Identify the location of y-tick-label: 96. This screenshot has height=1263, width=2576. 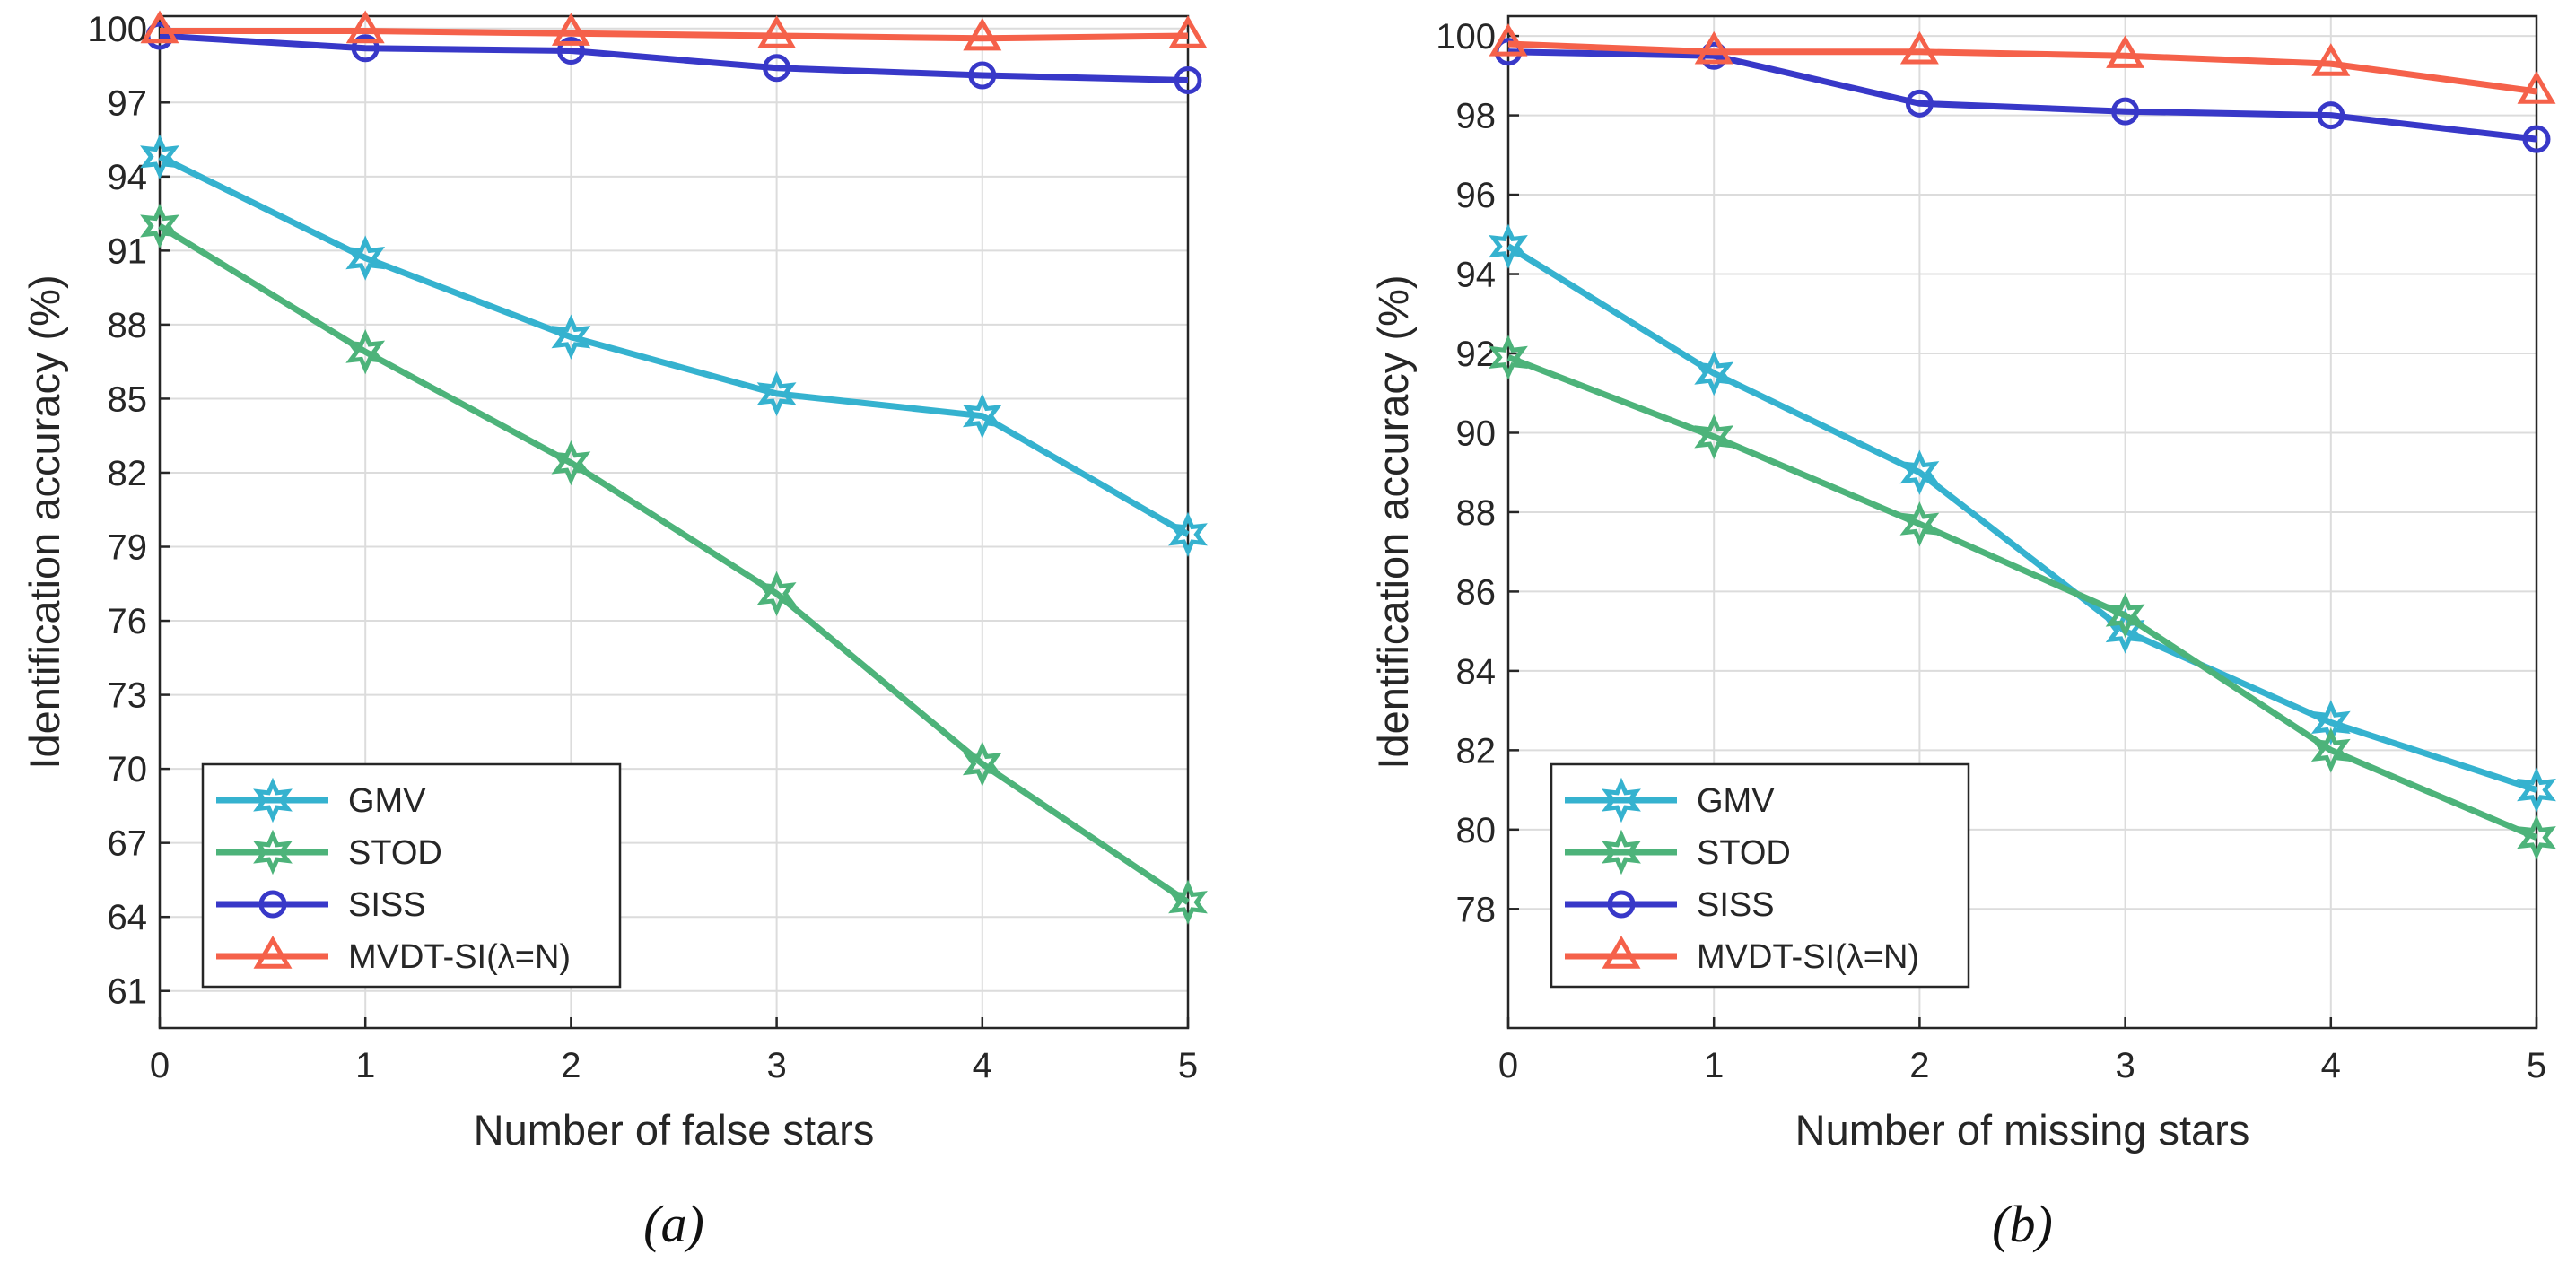
(1477, 195).